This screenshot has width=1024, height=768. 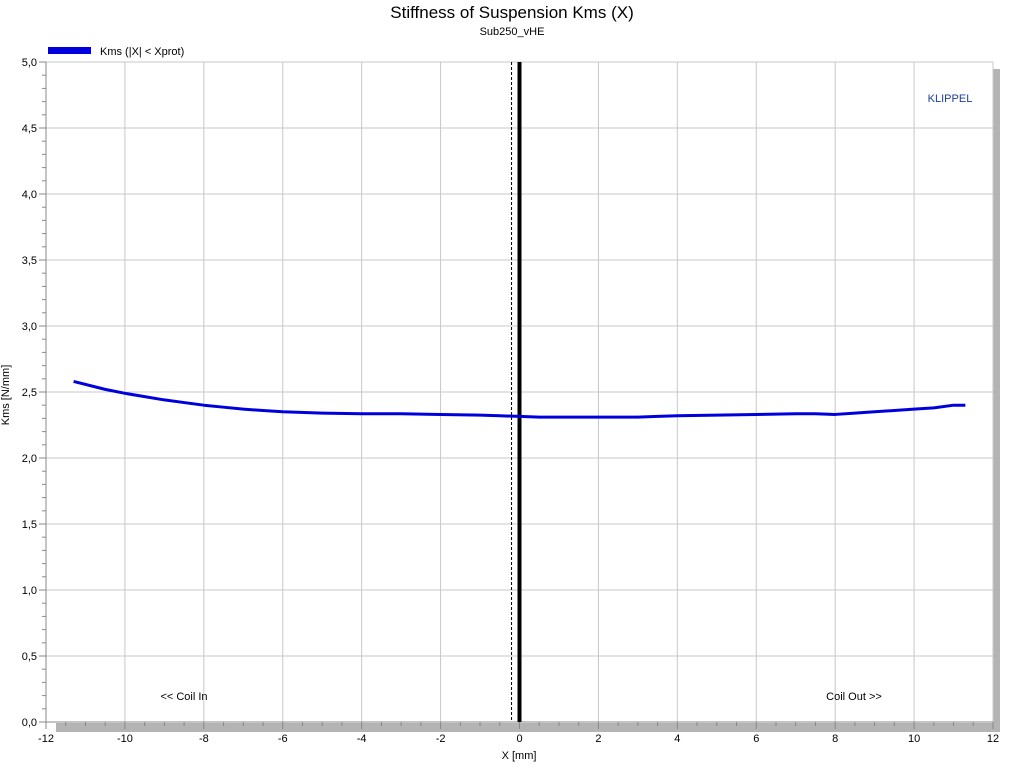 What do you see at coordinates (204, 739) in the screenshot?
I see `x-tick-label: -8` at bounding box center [204, 739].